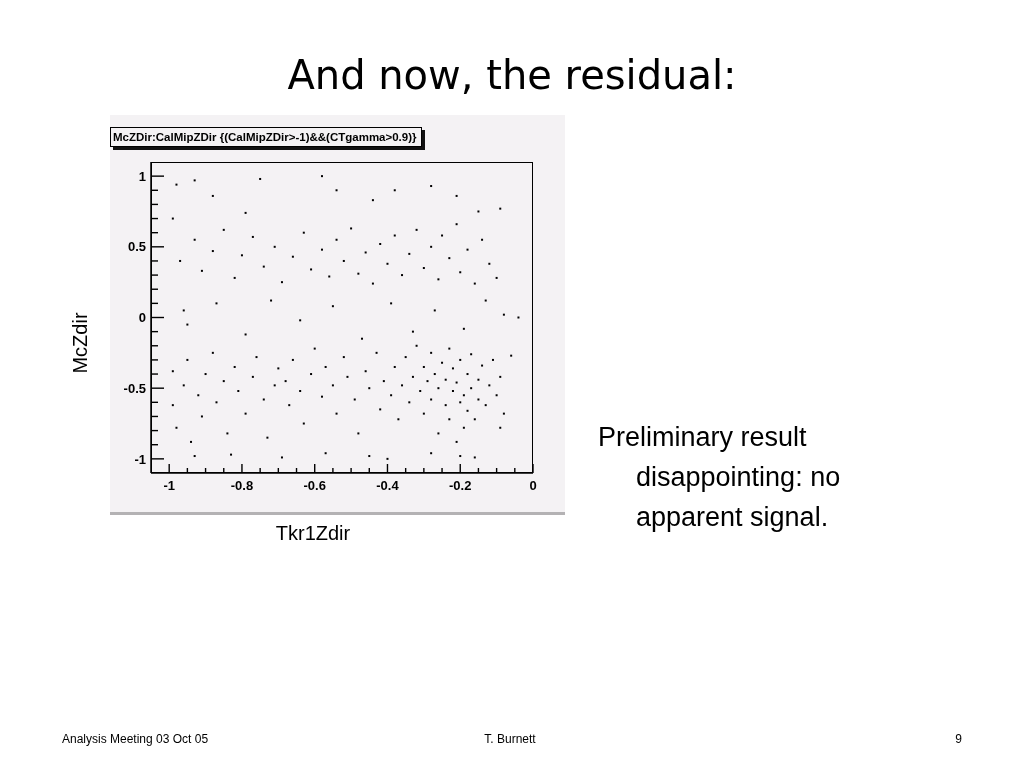  Describe the element at coordinates (266, 137) in the screenshot. I see `chart-subtitle: McZDir:CalMipZDir {(CalMipZDir>-1)&&(CTgamma>0.9)}` at that location.